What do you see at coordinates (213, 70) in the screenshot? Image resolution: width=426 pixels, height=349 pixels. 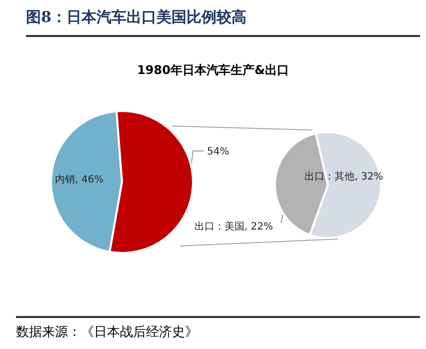 I see `chart-subtitle: 1980年日本汽车生产&出口` at bounding box center [213, 70].